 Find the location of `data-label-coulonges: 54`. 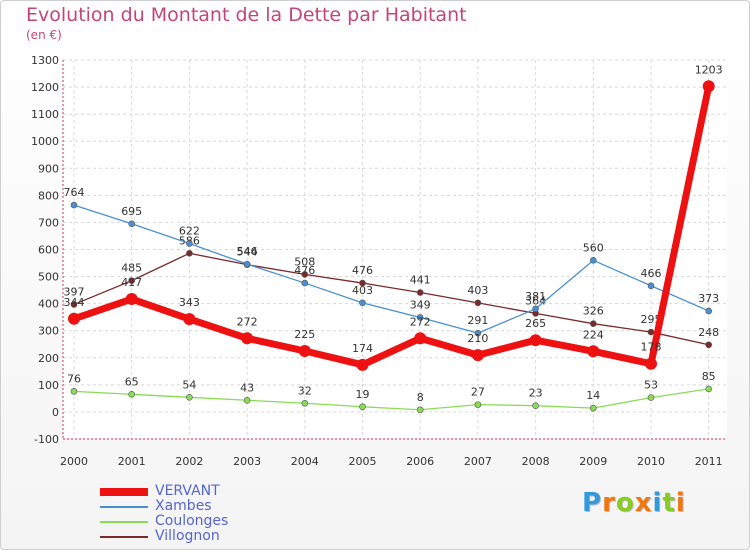

data-label-coulonges: 54 is located at coordinates (189, 384).